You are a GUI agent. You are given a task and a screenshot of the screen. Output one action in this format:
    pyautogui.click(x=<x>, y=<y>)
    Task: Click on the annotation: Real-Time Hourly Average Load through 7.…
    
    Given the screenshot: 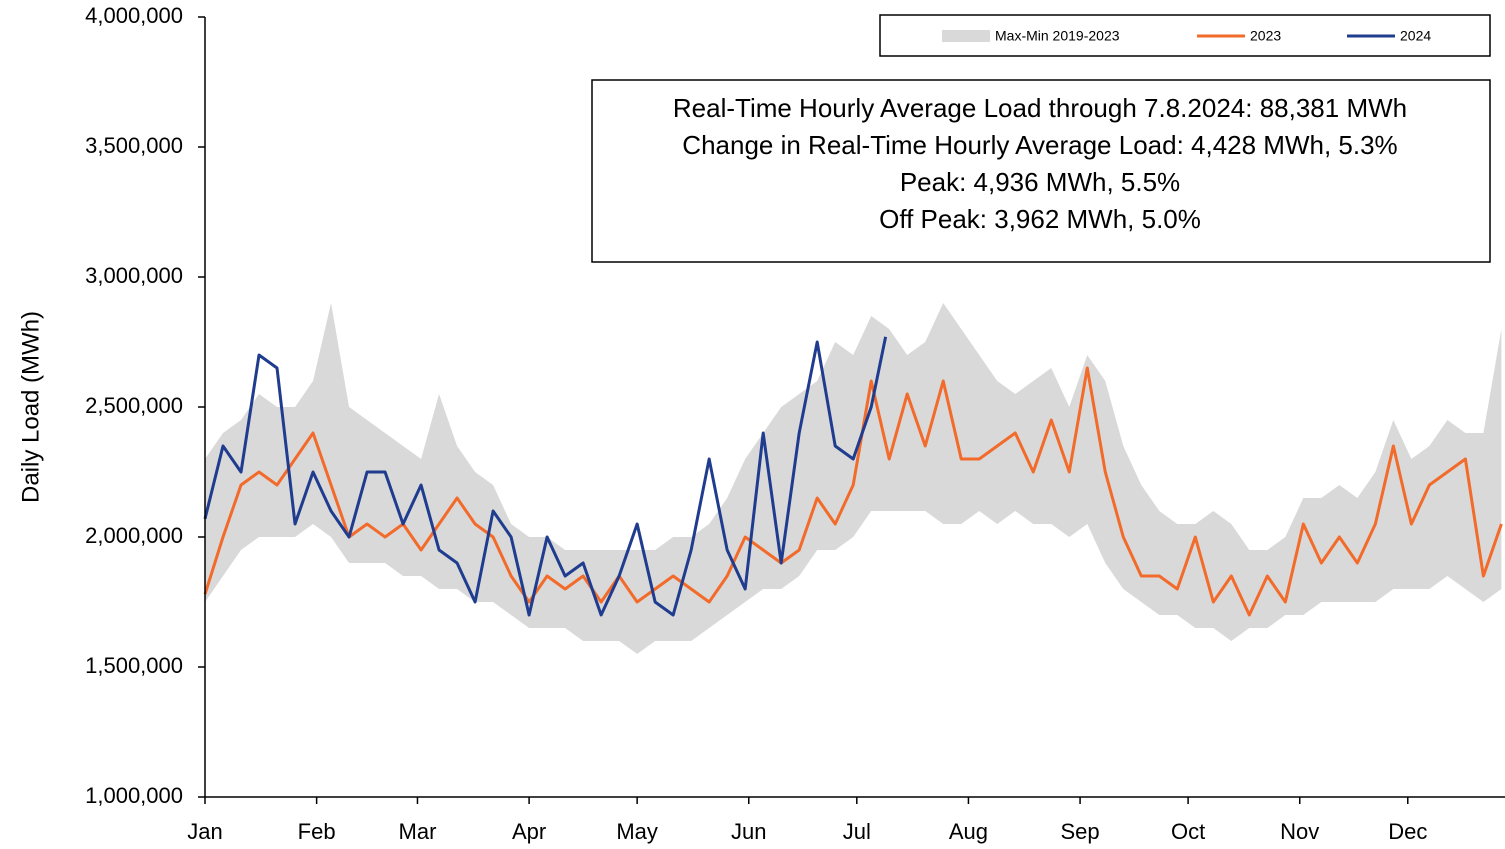 What is the action you would take?
    pyautogui.click(x=1040, y=108)
    